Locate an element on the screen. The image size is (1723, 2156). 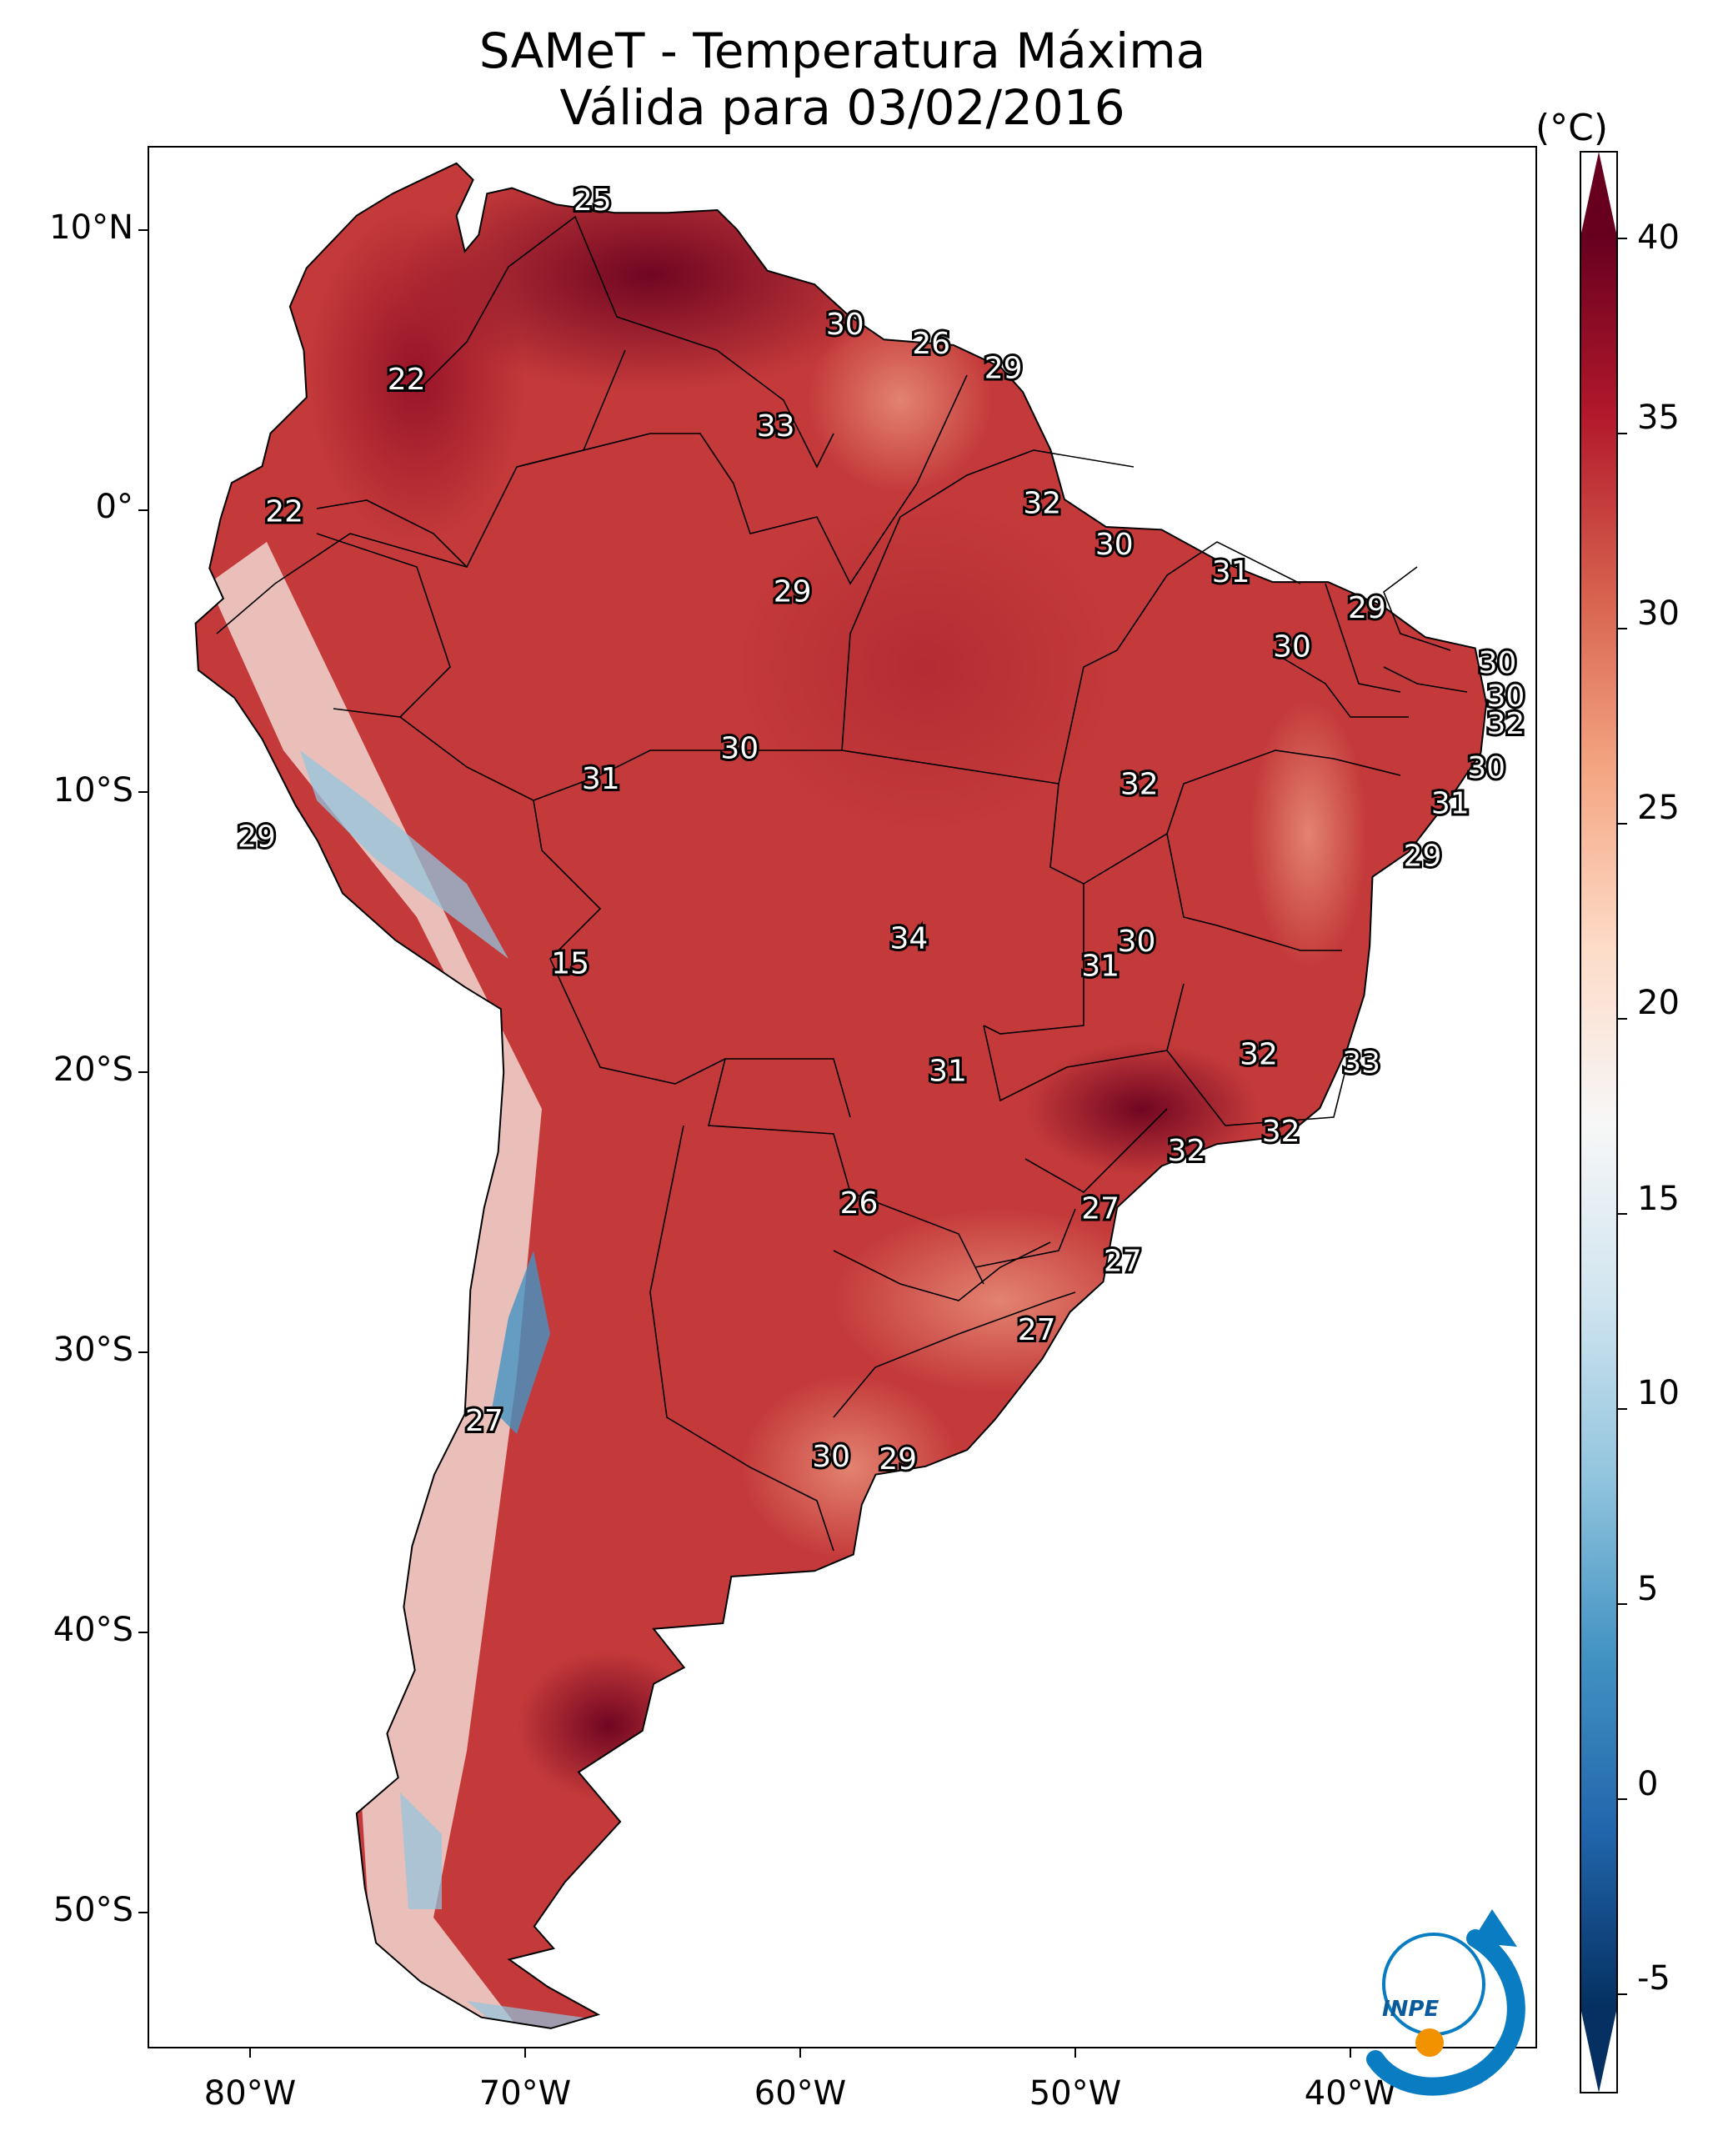
colorbar-tick-30: 30 is located at coordinates (1659, 613).